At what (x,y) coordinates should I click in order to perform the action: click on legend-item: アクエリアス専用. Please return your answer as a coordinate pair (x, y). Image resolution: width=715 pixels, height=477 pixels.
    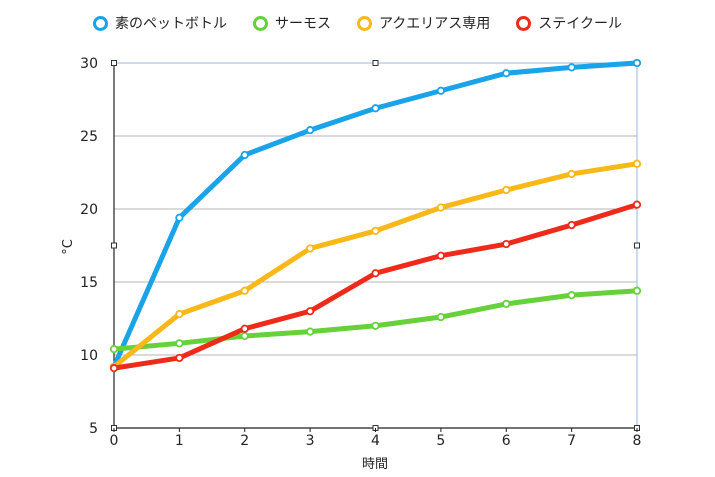
    Looking at the image, I should click on (423, 23).